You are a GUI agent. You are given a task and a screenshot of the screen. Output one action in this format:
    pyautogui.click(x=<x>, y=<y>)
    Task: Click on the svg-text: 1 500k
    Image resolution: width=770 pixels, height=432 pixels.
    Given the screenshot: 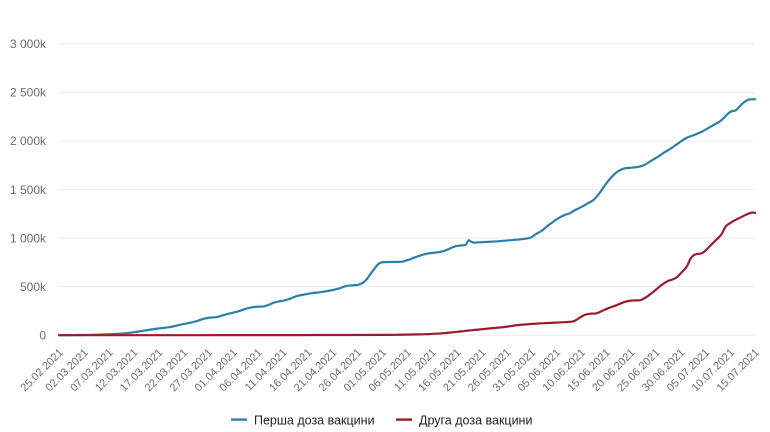 What is the action you would take?
    pyautogui.click(x=28, y=190)
    